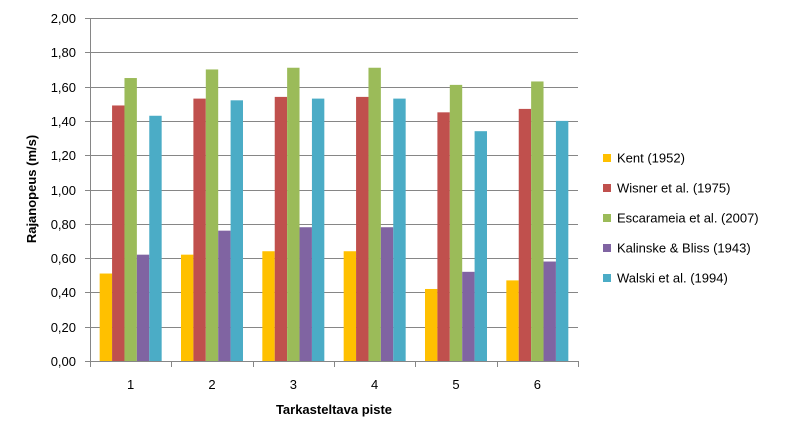  I want to click on y-tick-label: 0,20, so click(63, 327).